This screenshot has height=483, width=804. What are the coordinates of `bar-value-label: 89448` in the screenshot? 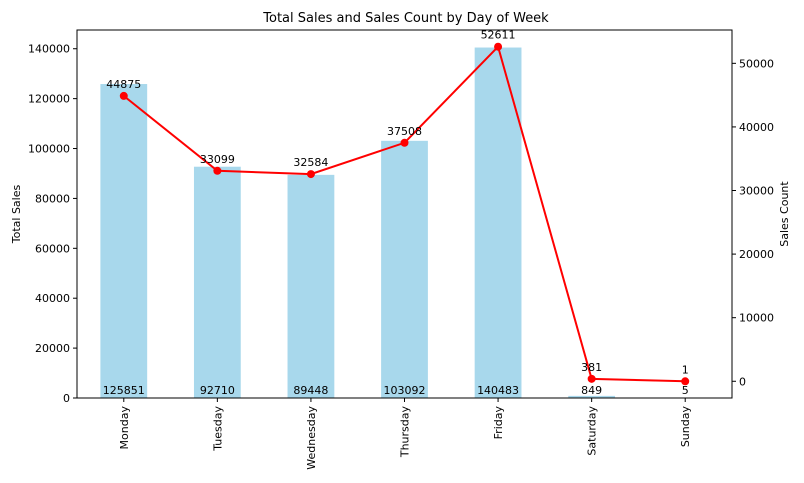 It's located at (310, 390).